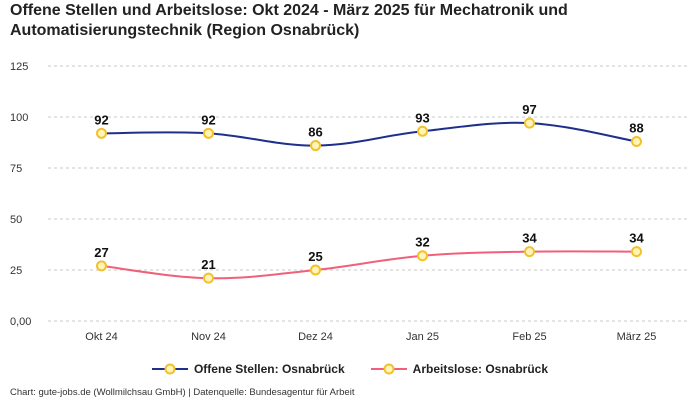  Describe the element at coordinates (169, 369) in the screenshot. I see `legend-marker-offene-stellen` at that location.